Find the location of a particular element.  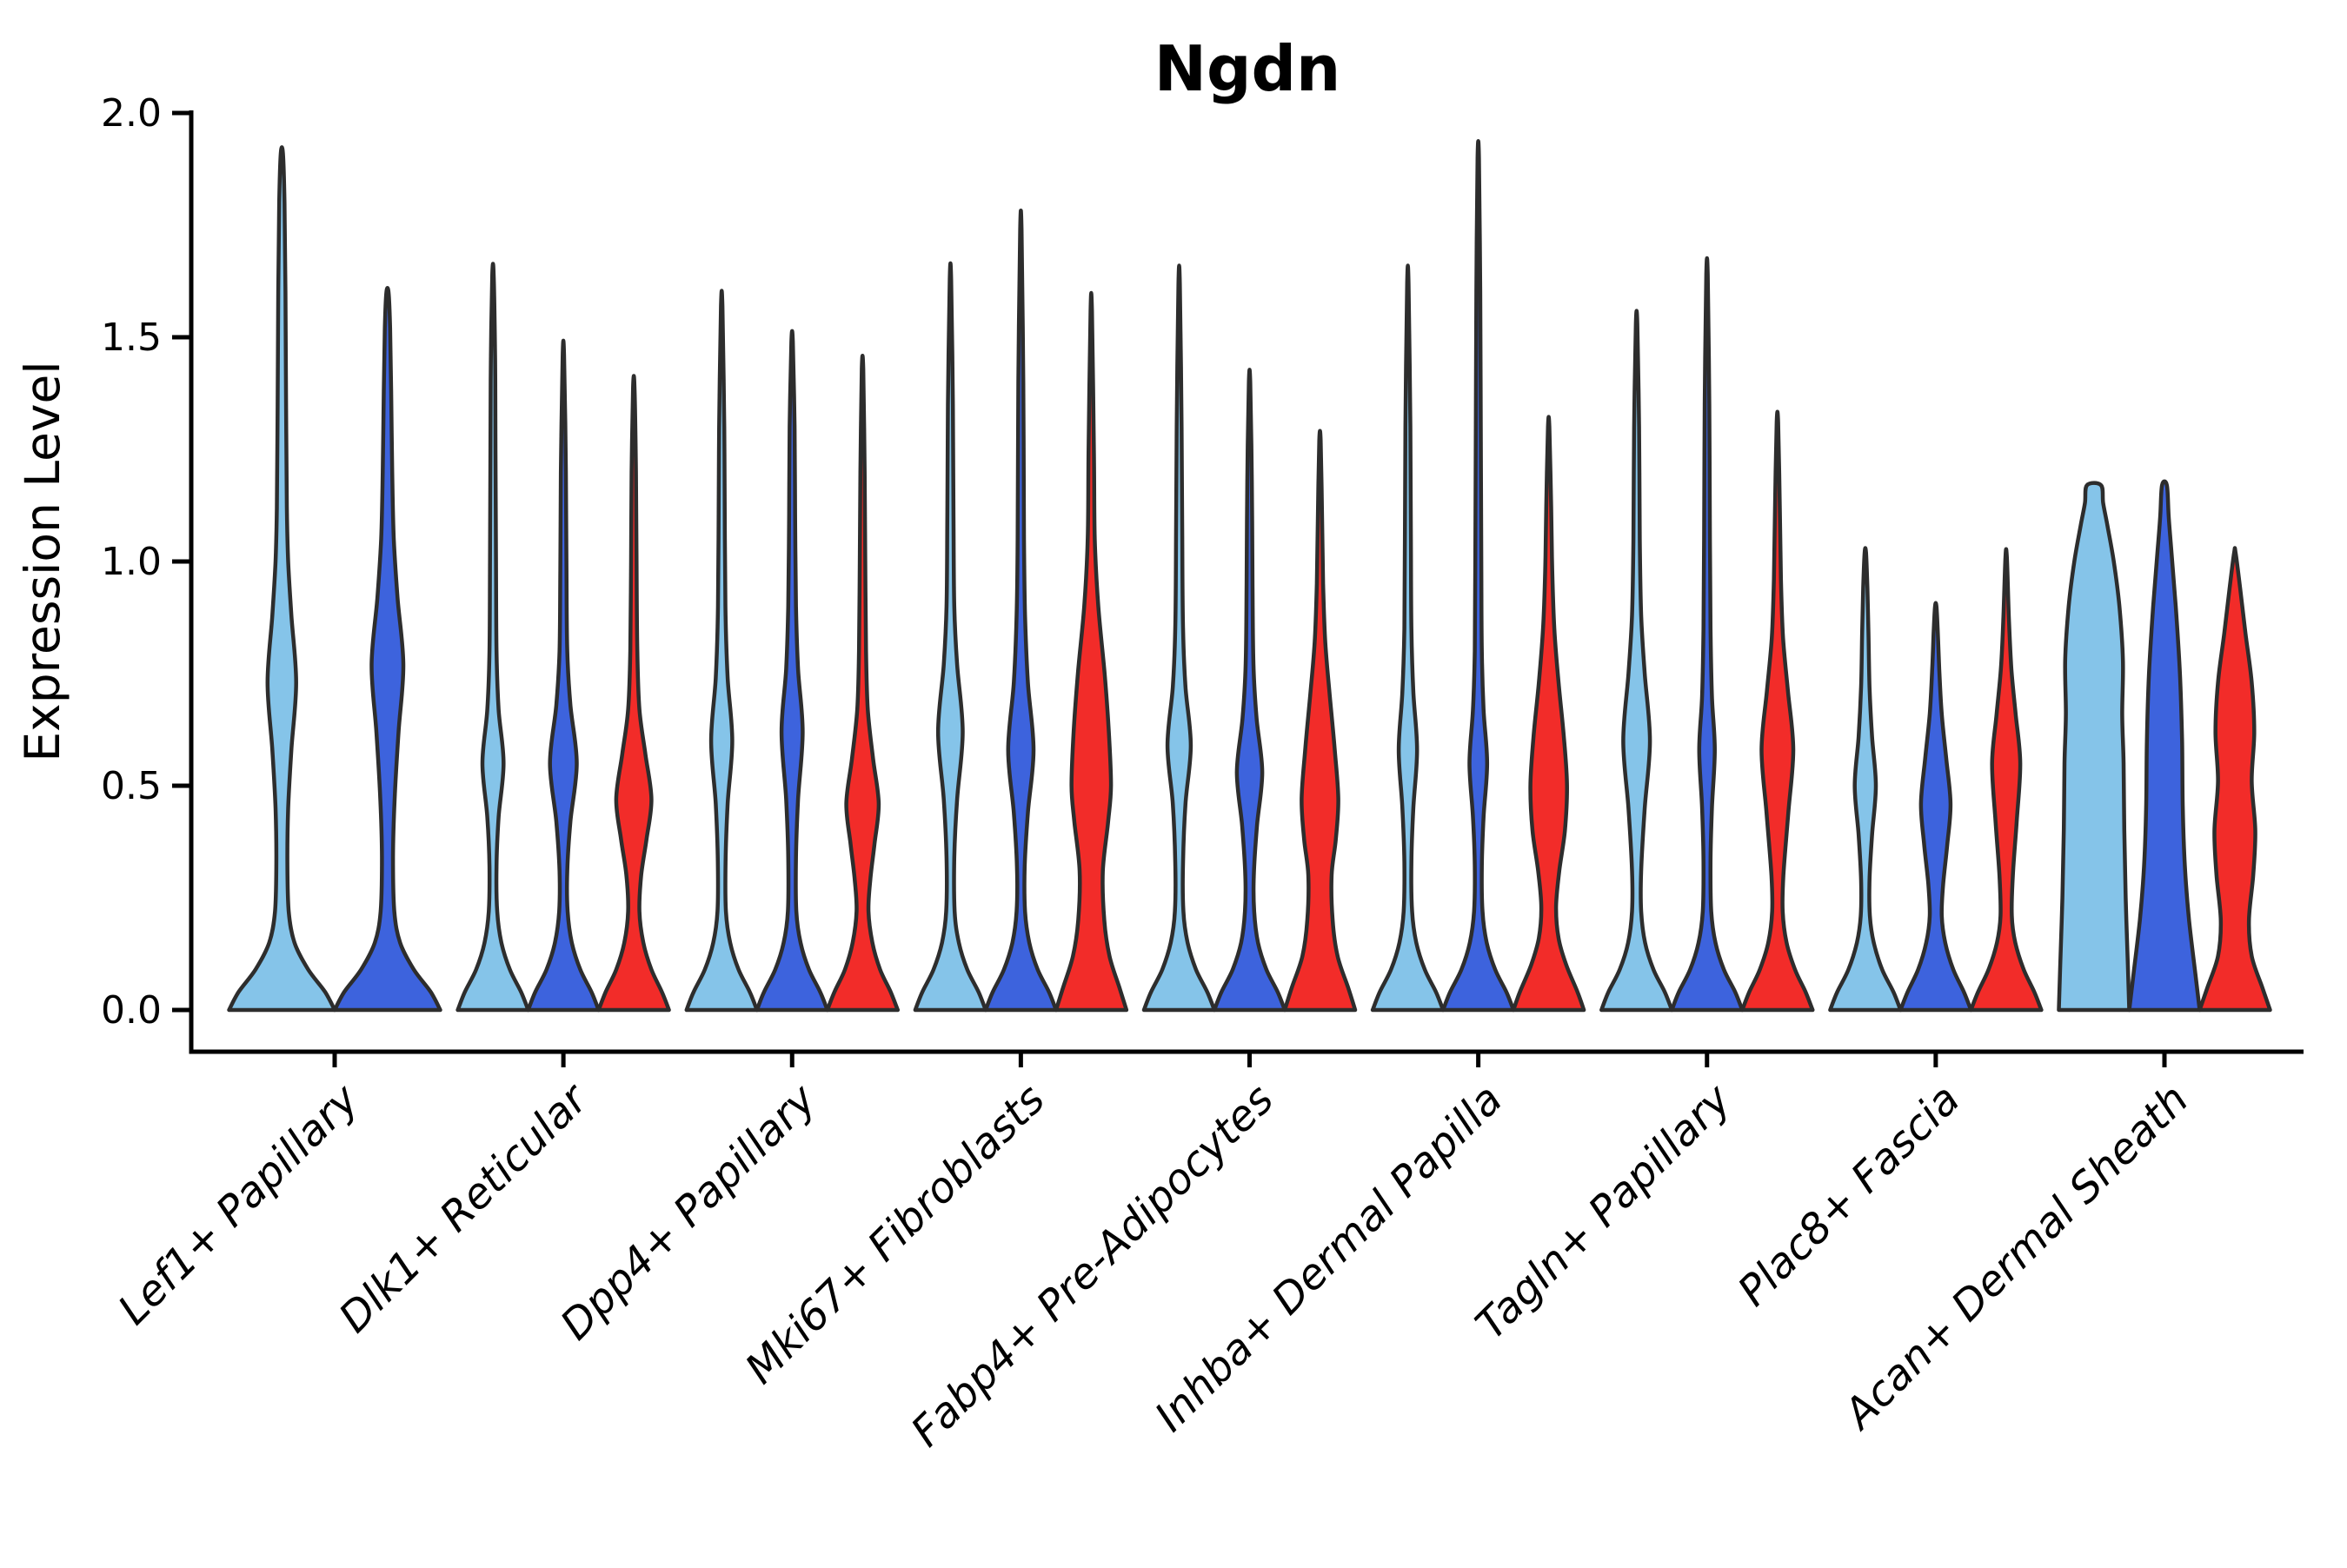

violin-inhba-dermal-papilla-split3 is located at coordinates (1548, 714).